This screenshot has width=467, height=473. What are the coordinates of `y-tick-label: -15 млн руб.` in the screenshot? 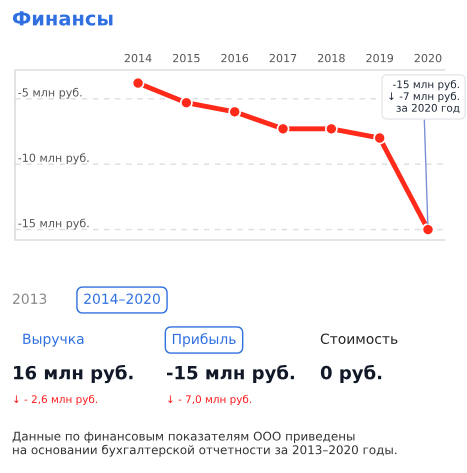 It's located at (53, 224).